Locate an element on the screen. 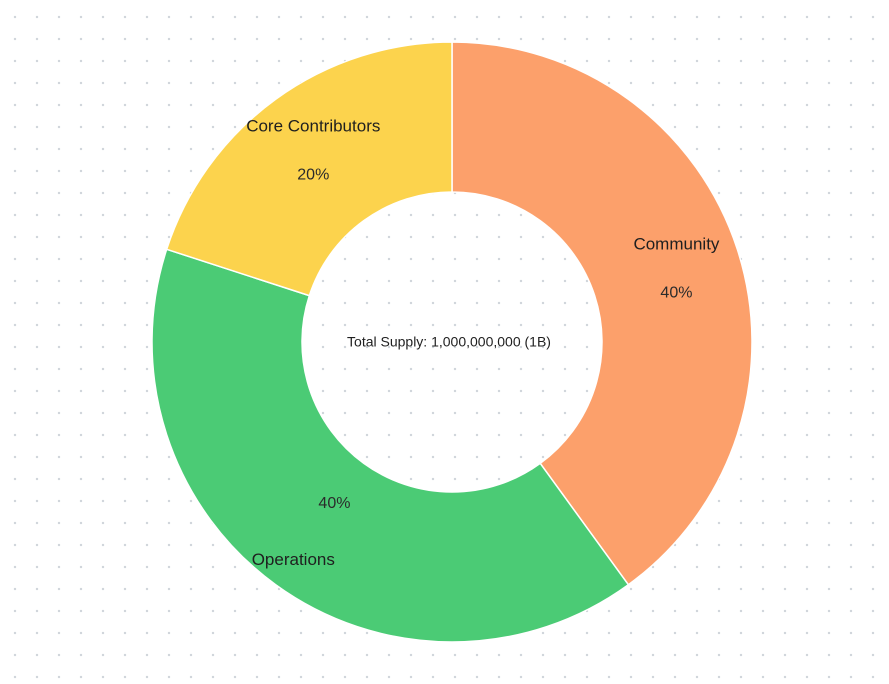 The image size is (889, 684). slice-value-core-contributors: 20% is located at coordinates (313, 174).